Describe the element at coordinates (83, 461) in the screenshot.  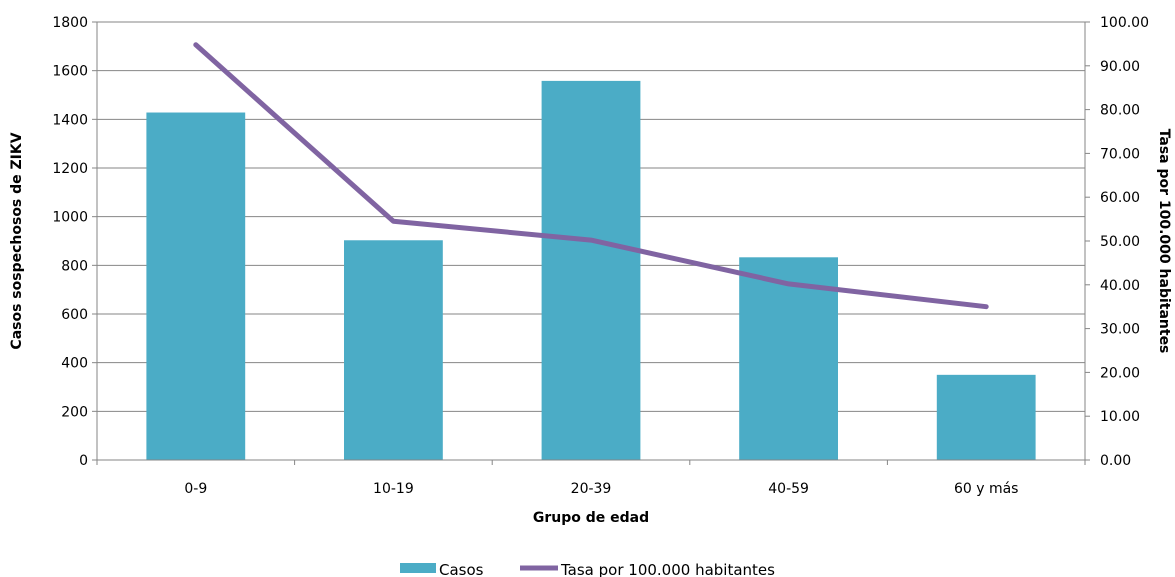
I see `left-tick-label: 0` at that location.